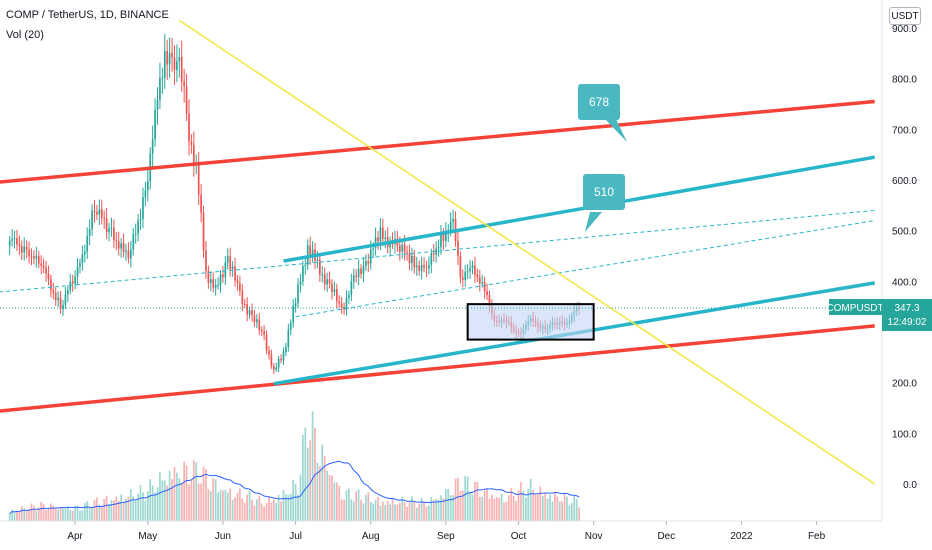 The image size is (932, 550). Describe the element at coordinates (879, 315) in the screenshot. I see `price-tag: COMPUSDT 347.3 12:49:02` at that location.